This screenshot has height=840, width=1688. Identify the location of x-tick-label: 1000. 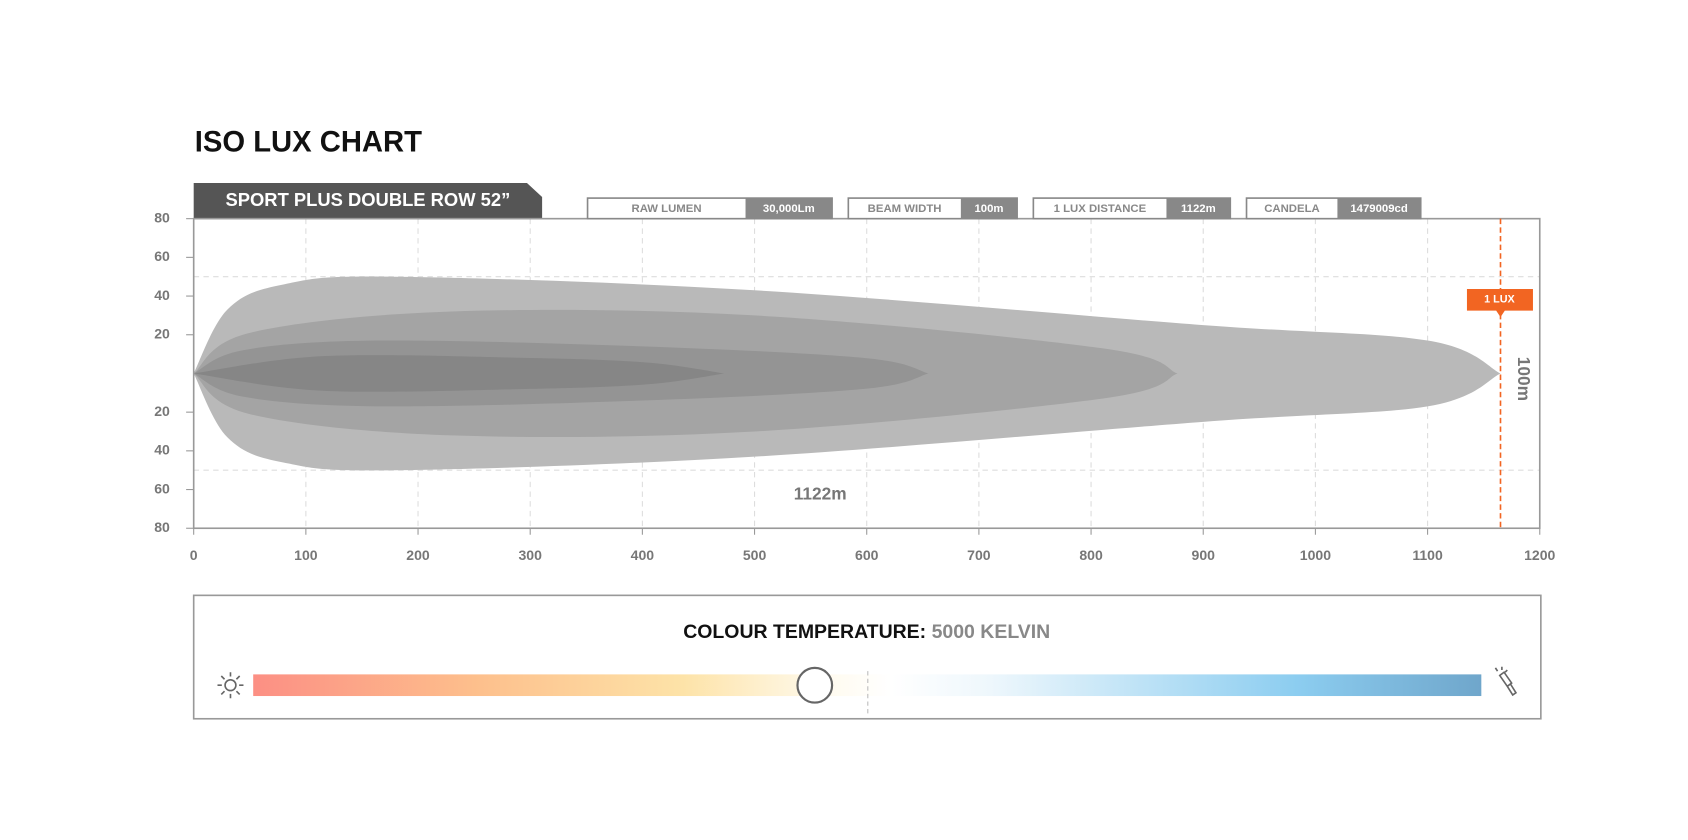
(1315, 555).